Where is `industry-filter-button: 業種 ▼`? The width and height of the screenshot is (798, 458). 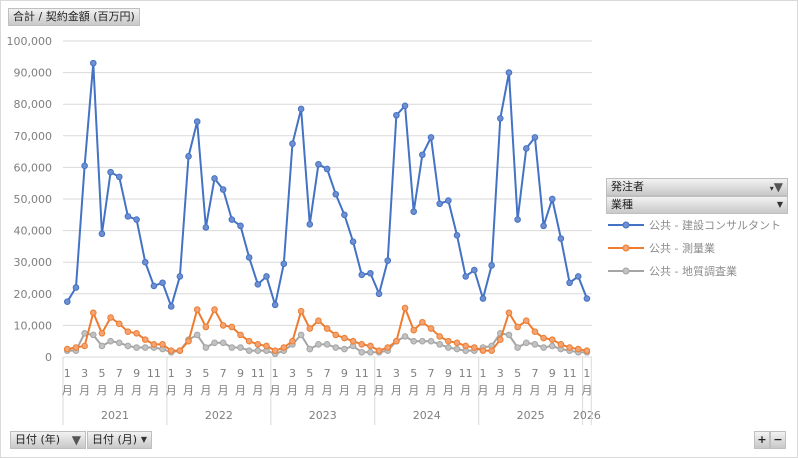 industry-filter-button: 業種 ▼ is located at coordinates (697, 205).